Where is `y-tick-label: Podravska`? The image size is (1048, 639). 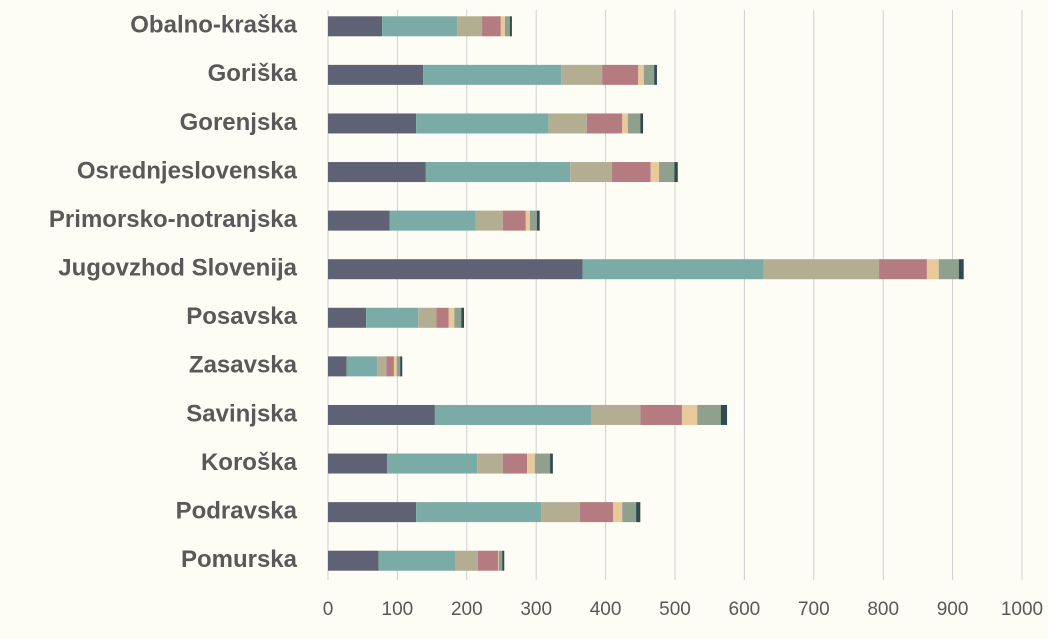 y-tick-label: Podravska is located at coordinates (237, 510).